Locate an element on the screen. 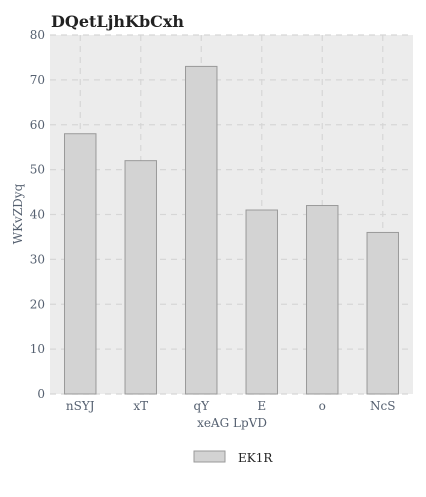  y-tick-label: 10 is located at coordinates (37, 349).